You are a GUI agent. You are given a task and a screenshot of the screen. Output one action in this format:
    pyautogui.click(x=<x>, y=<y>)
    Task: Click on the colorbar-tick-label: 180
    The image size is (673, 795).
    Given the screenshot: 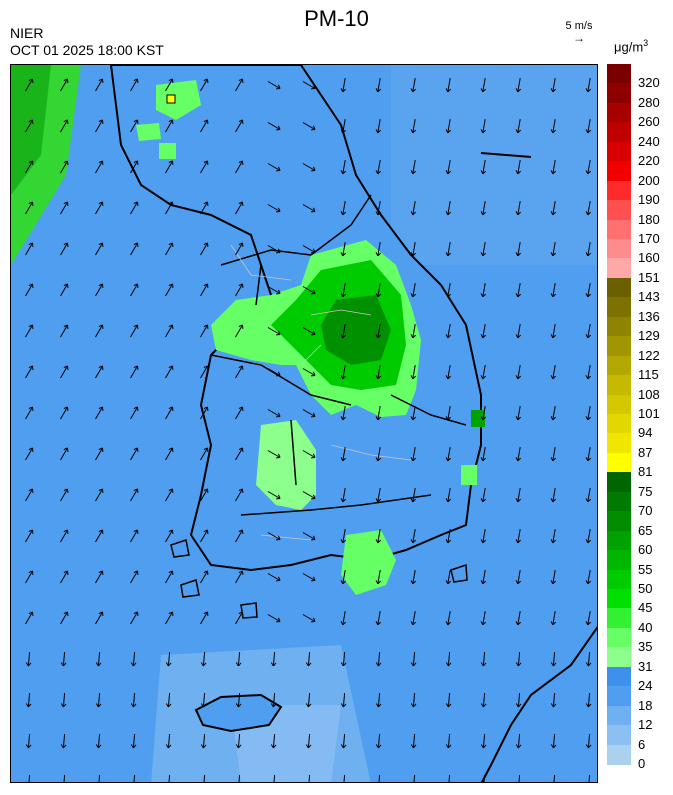 What is the action you would take?
    pyautogui.click(x=649, y=219)
    